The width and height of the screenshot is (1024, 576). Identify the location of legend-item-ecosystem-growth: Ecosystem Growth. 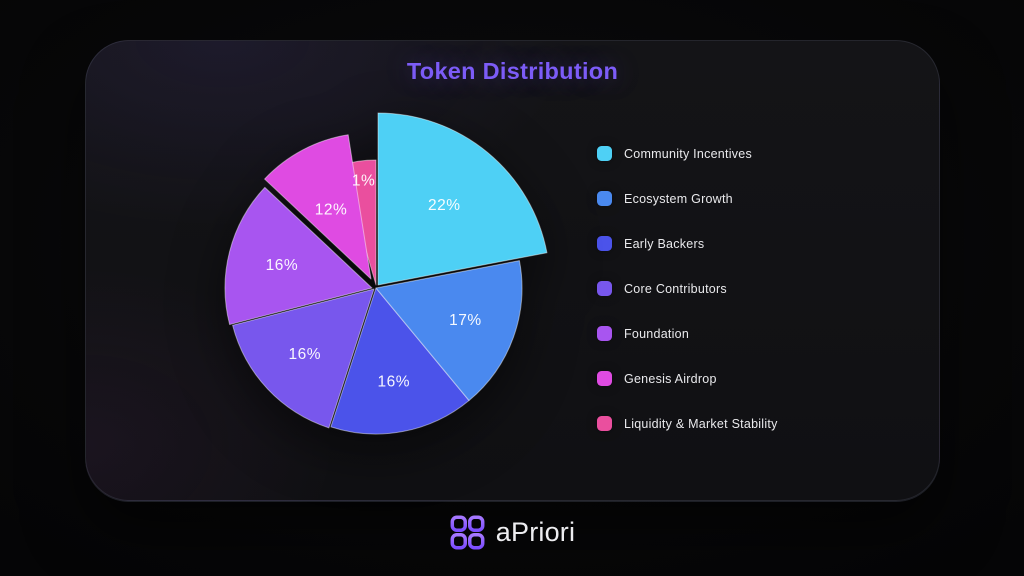
(687, 198).